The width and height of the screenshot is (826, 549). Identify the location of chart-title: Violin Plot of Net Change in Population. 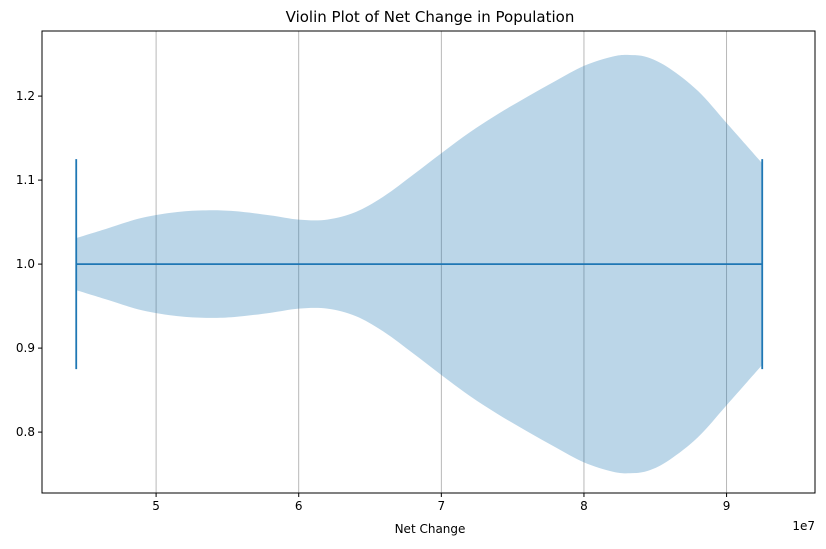
(430, 17).